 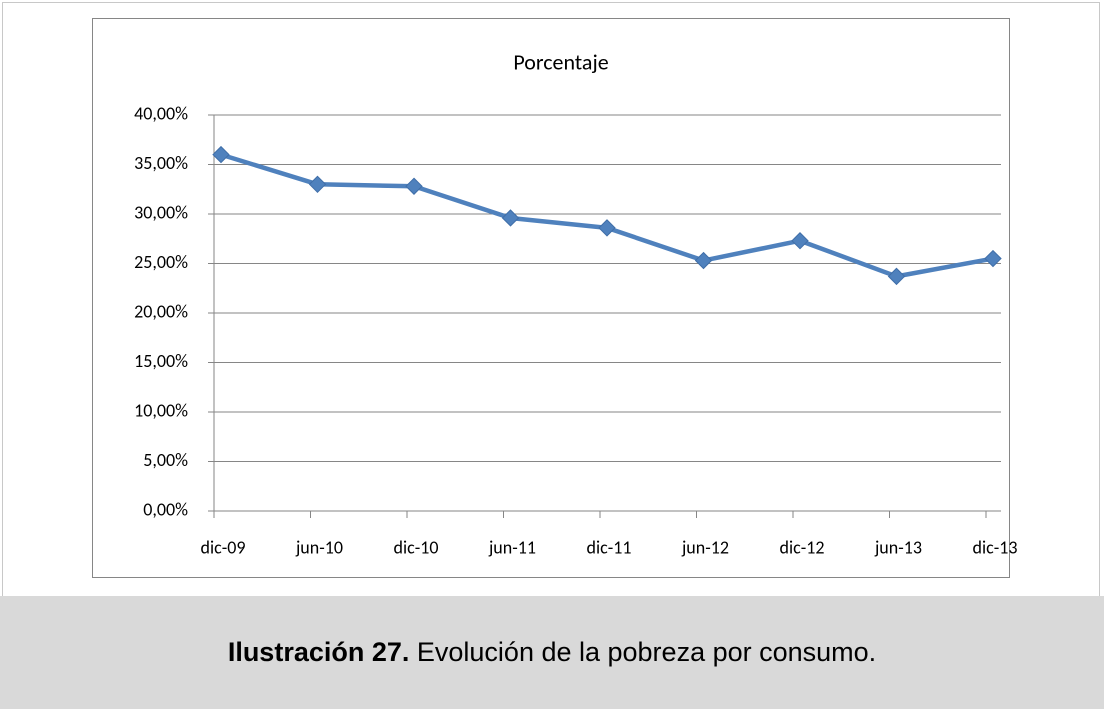 I want to click on y-tick-label: 40,00%, so click(x=161, y=113).